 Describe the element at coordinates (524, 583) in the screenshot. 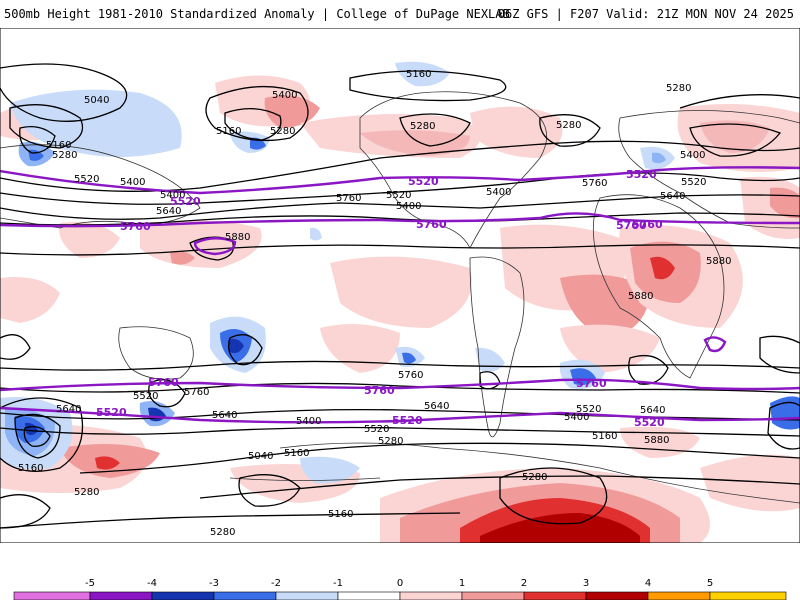

I see `colorbar-tick-label: 2` at that location.